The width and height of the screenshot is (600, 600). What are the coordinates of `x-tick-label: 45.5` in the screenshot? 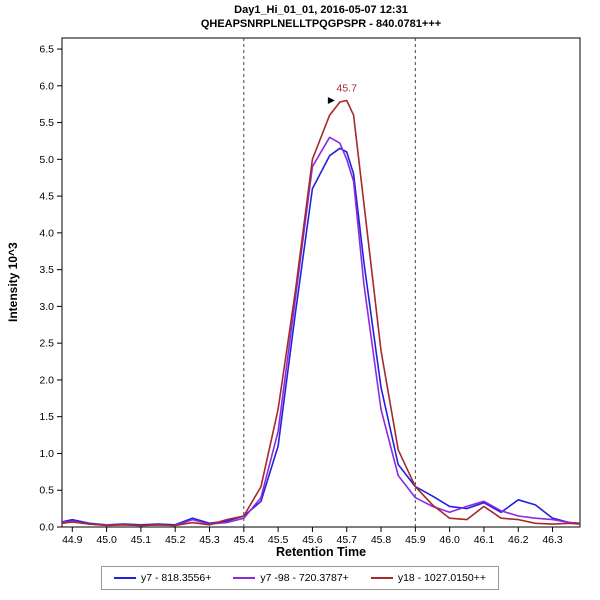 It's located at (278, 540).